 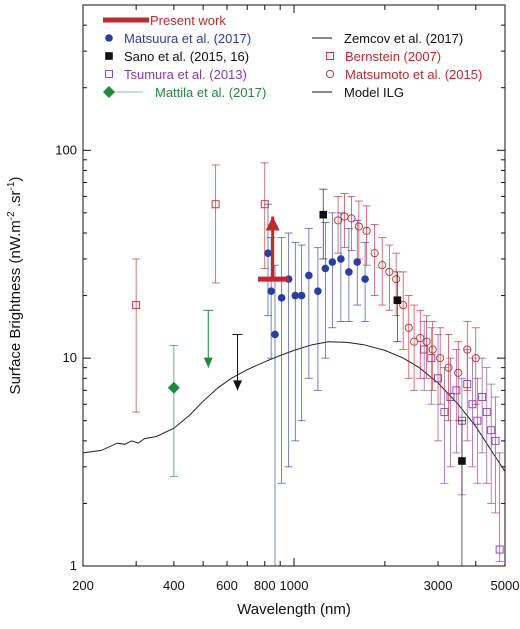 I want to click on x-tick-label: 600, so click(x=227, y=585).